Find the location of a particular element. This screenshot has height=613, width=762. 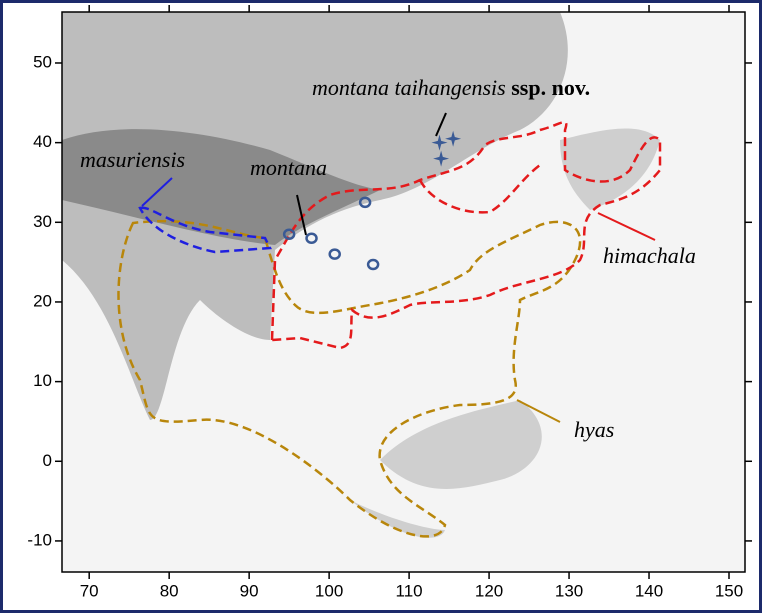

label-part: montana taihangensis is located at coordinates (409, 87).